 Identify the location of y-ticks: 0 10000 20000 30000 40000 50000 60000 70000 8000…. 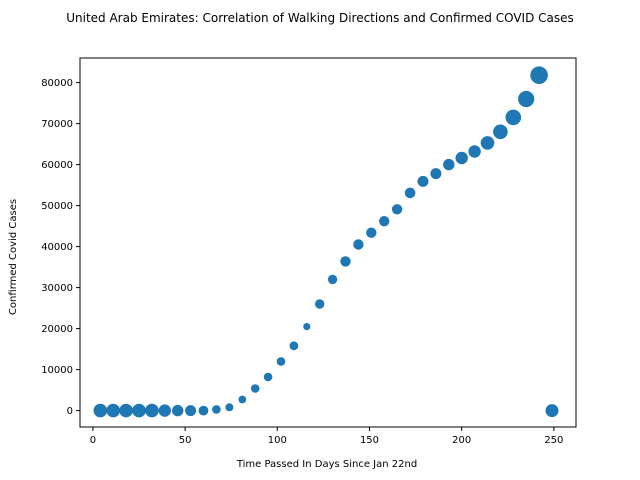
(60, 247).